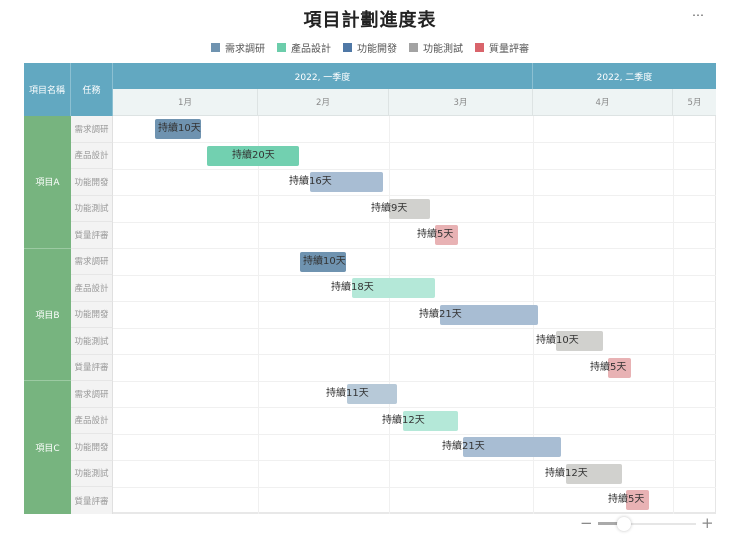 The image size is (740, 548). Describe the element at coordinates (489, 314) in the screenshot. I see `gantt-bar-b-development` at that location.